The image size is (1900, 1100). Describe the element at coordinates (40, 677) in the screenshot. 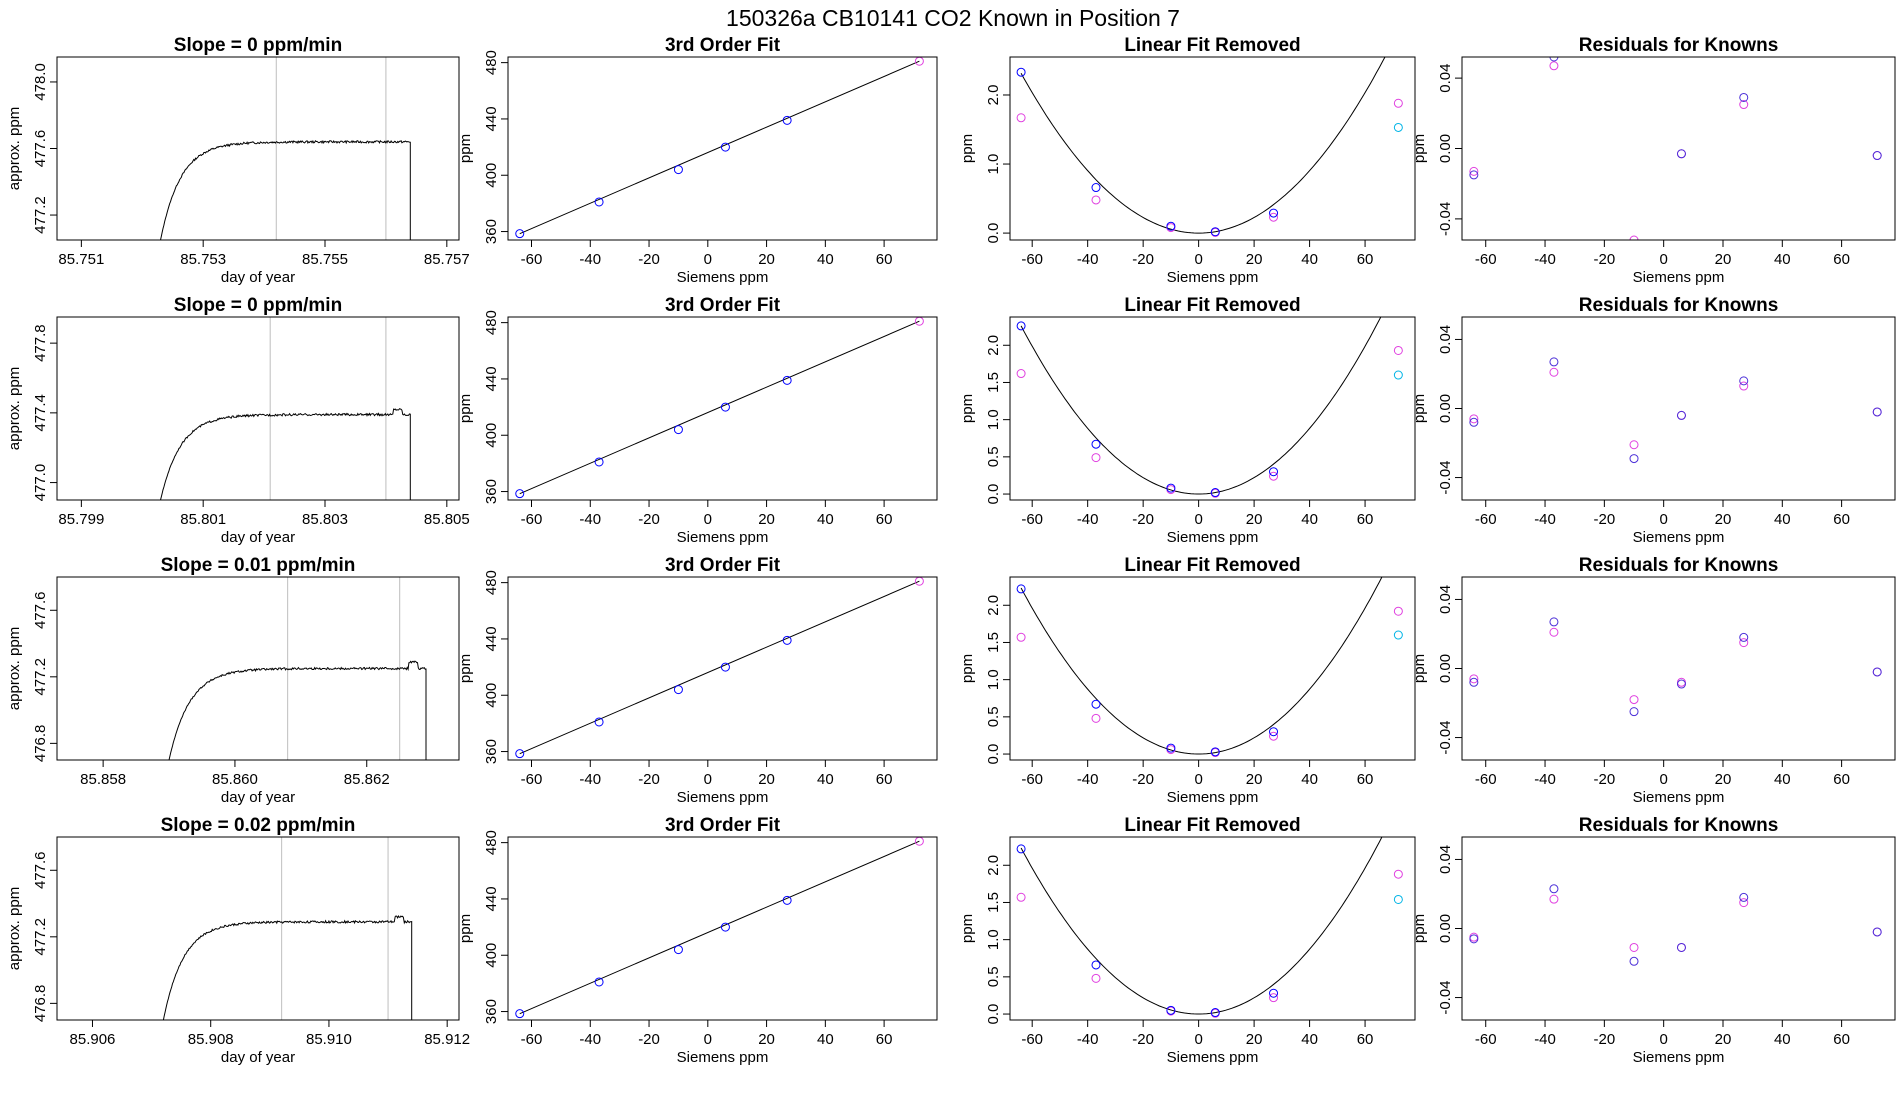

I see `y-tick-label: 477.2` at that location.